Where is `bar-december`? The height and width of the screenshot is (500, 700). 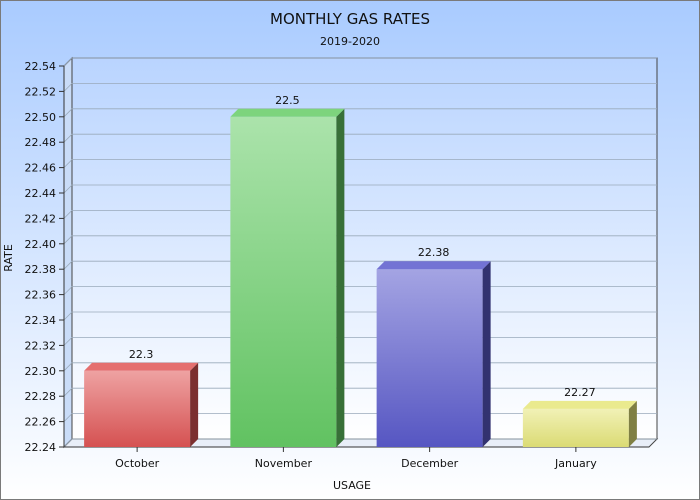
bar-december is located at coordinates (433, 354).